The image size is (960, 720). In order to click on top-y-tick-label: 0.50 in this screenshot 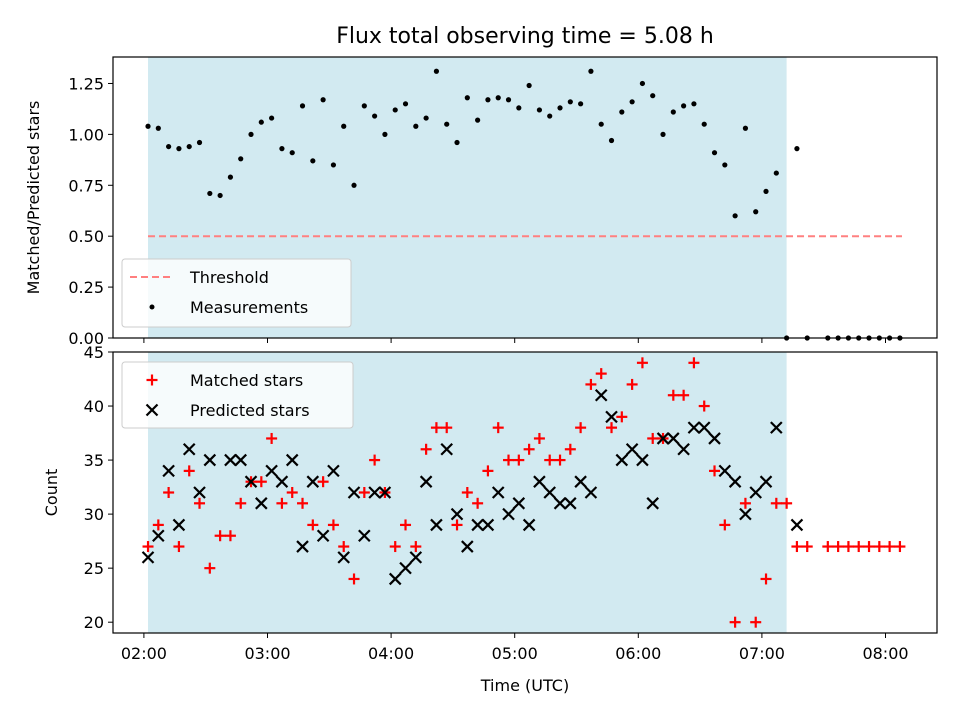, I will do `click(86, 236)`.